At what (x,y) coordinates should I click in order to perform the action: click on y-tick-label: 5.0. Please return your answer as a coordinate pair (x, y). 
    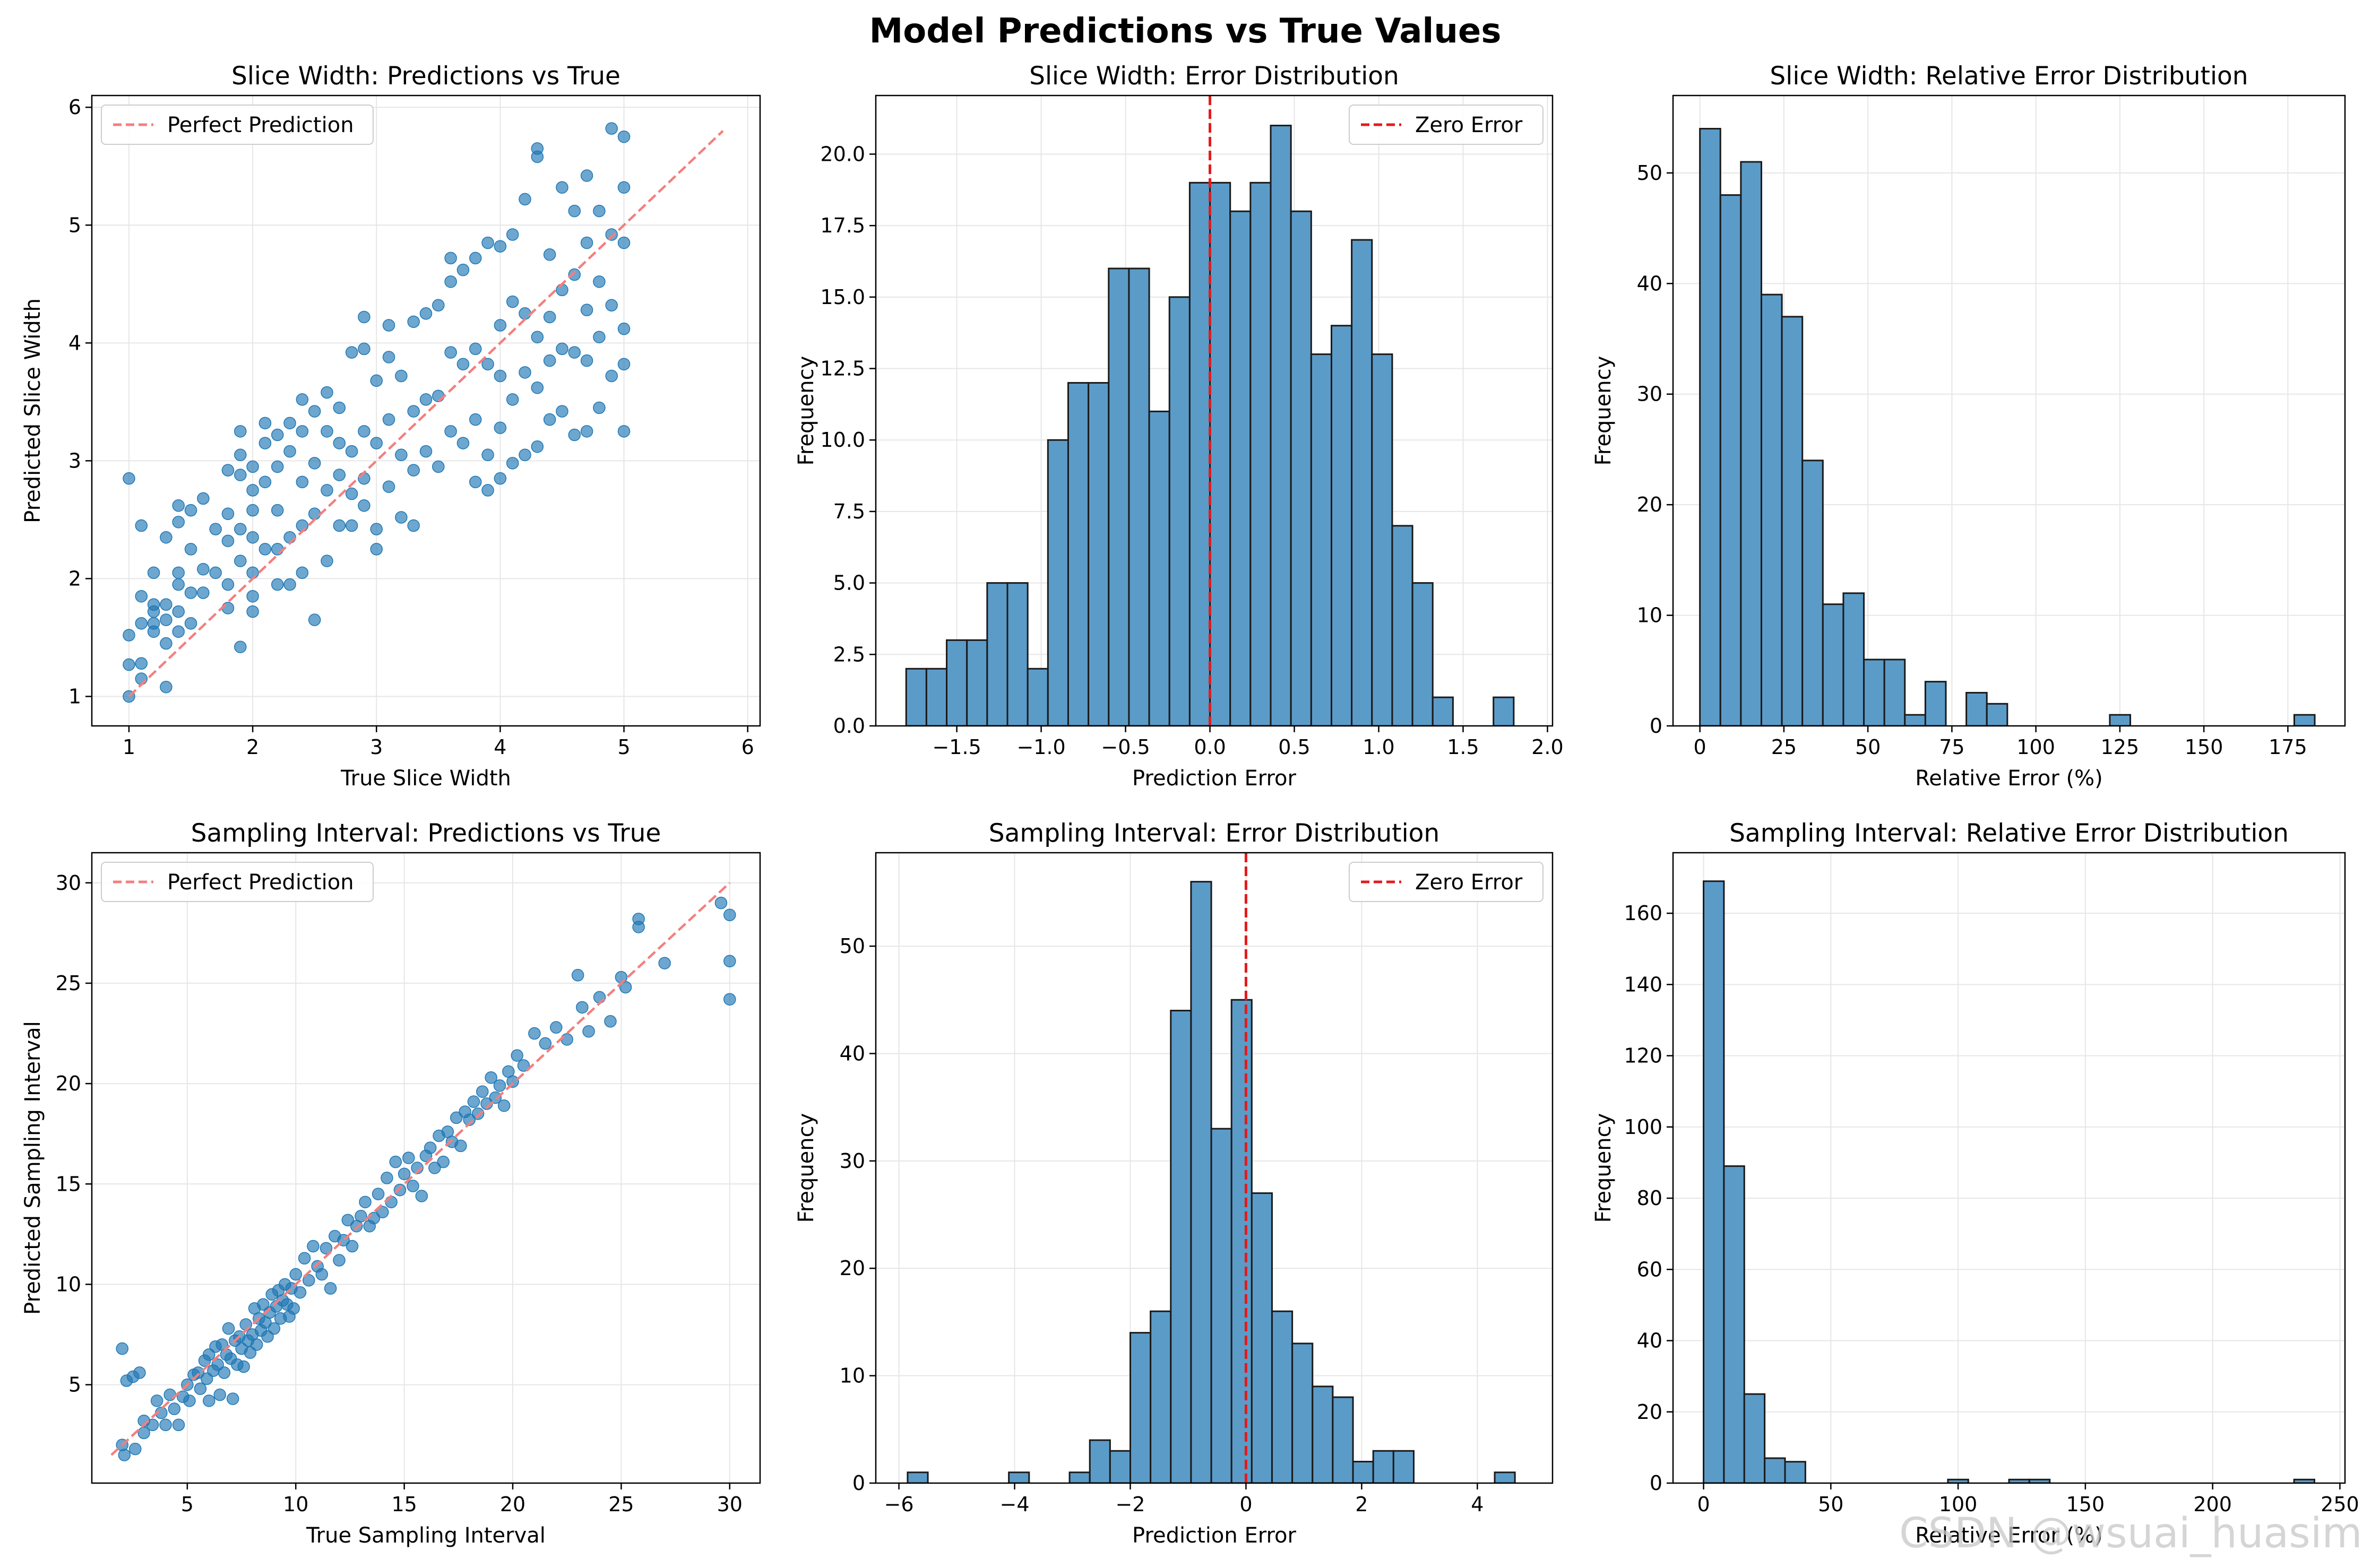
    Looking at the image, I should click on (849, 583).